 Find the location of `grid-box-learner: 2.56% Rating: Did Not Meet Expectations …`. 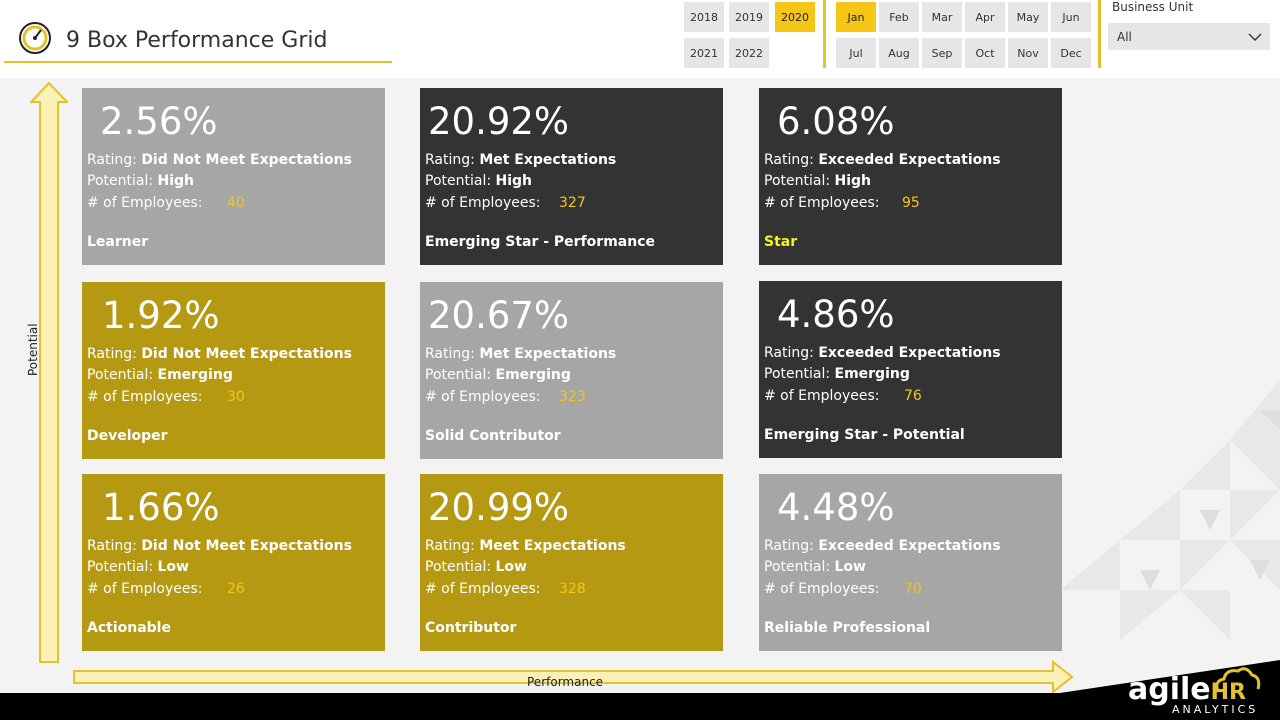

grid-box-learner: 2.56% Rating: Did Not Meet Expectations … is located at coordinates (233, 176).